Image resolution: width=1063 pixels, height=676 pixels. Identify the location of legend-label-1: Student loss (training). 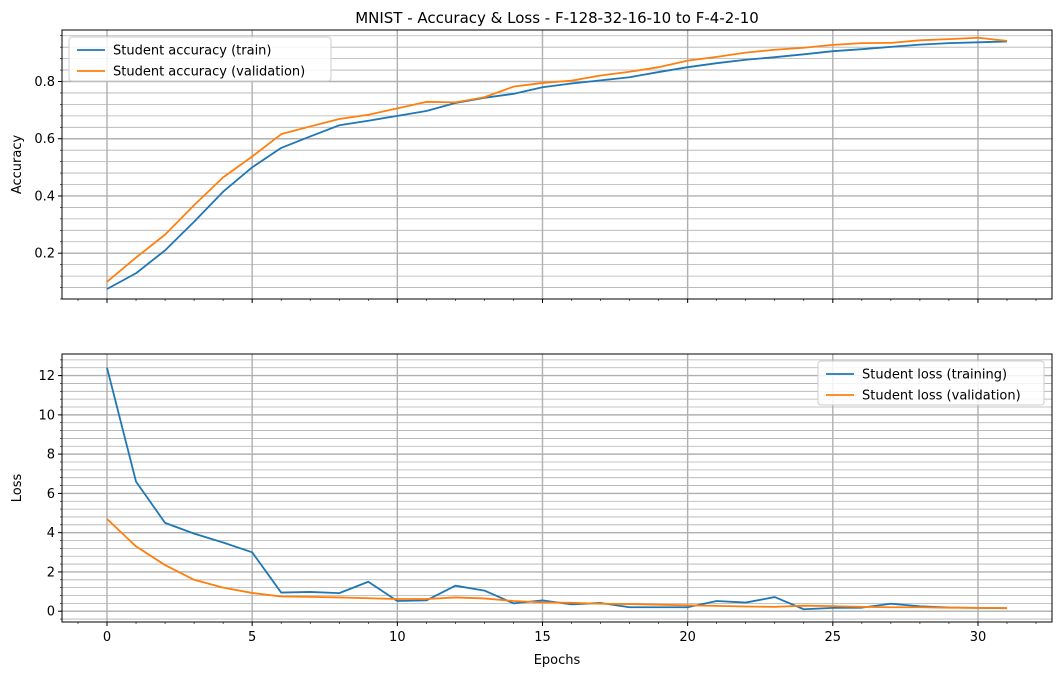
(934, 375).